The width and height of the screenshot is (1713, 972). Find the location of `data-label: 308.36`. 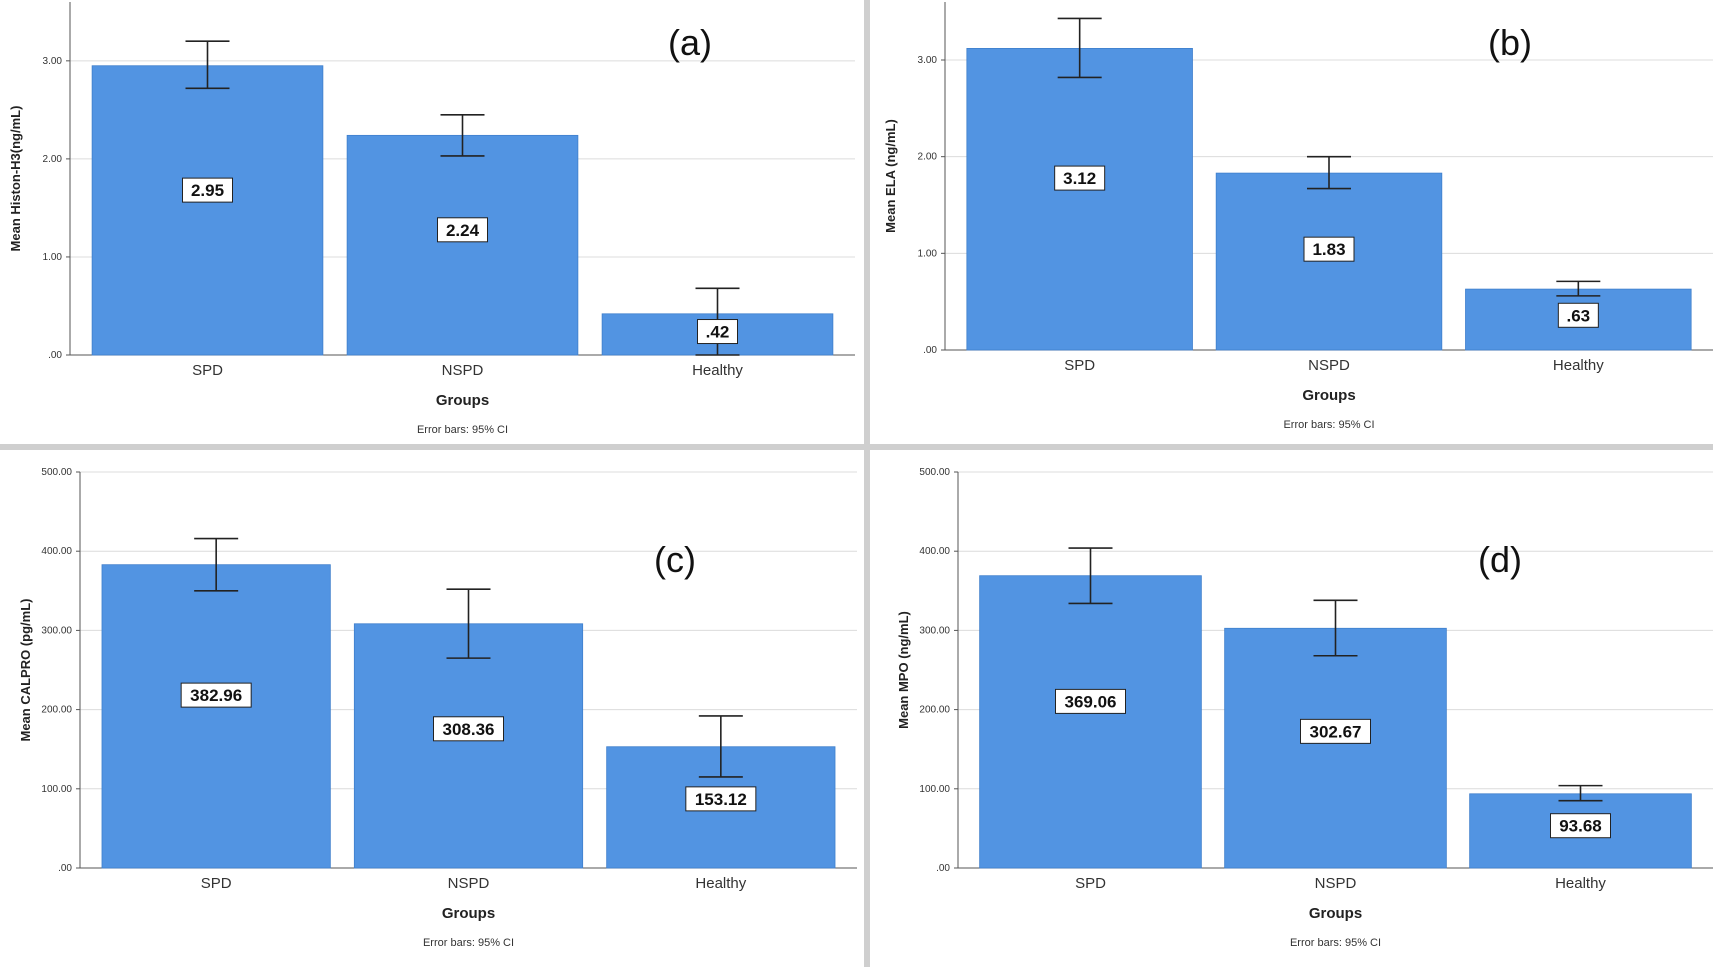

data-label: 308.36 is located at coordinates (469, 729).